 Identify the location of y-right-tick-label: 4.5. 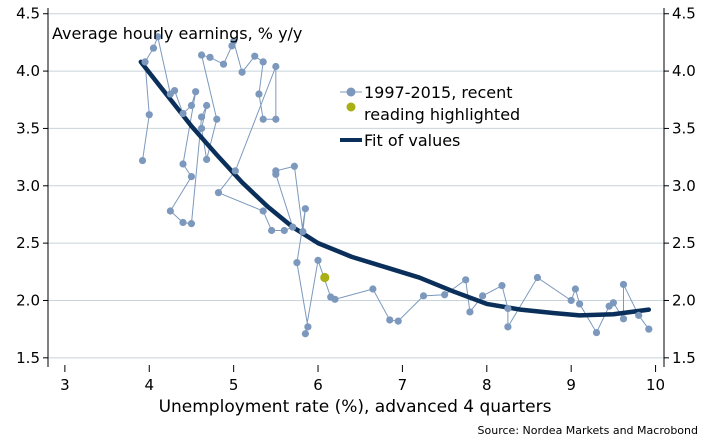
(684, 14).